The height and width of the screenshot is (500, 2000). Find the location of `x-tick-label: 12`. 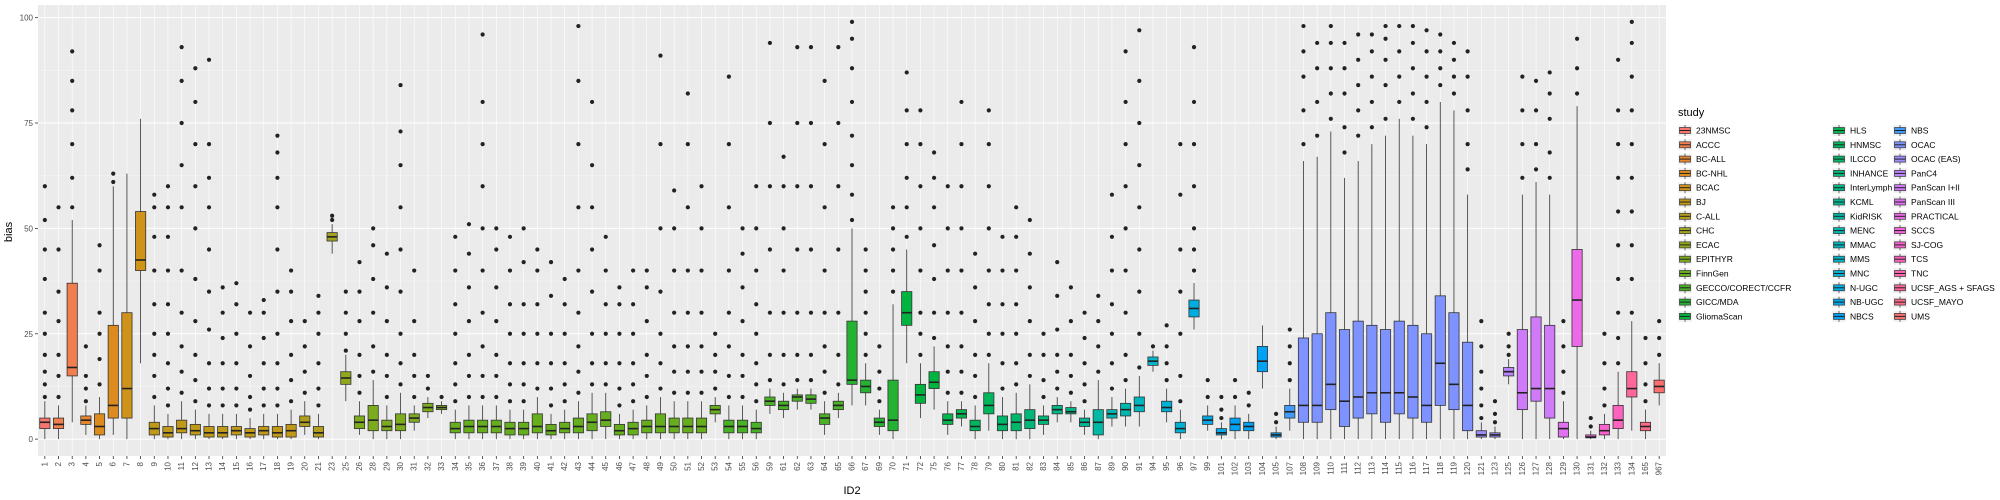

x-tick-label: 12 is located at coordinates (195, 465).